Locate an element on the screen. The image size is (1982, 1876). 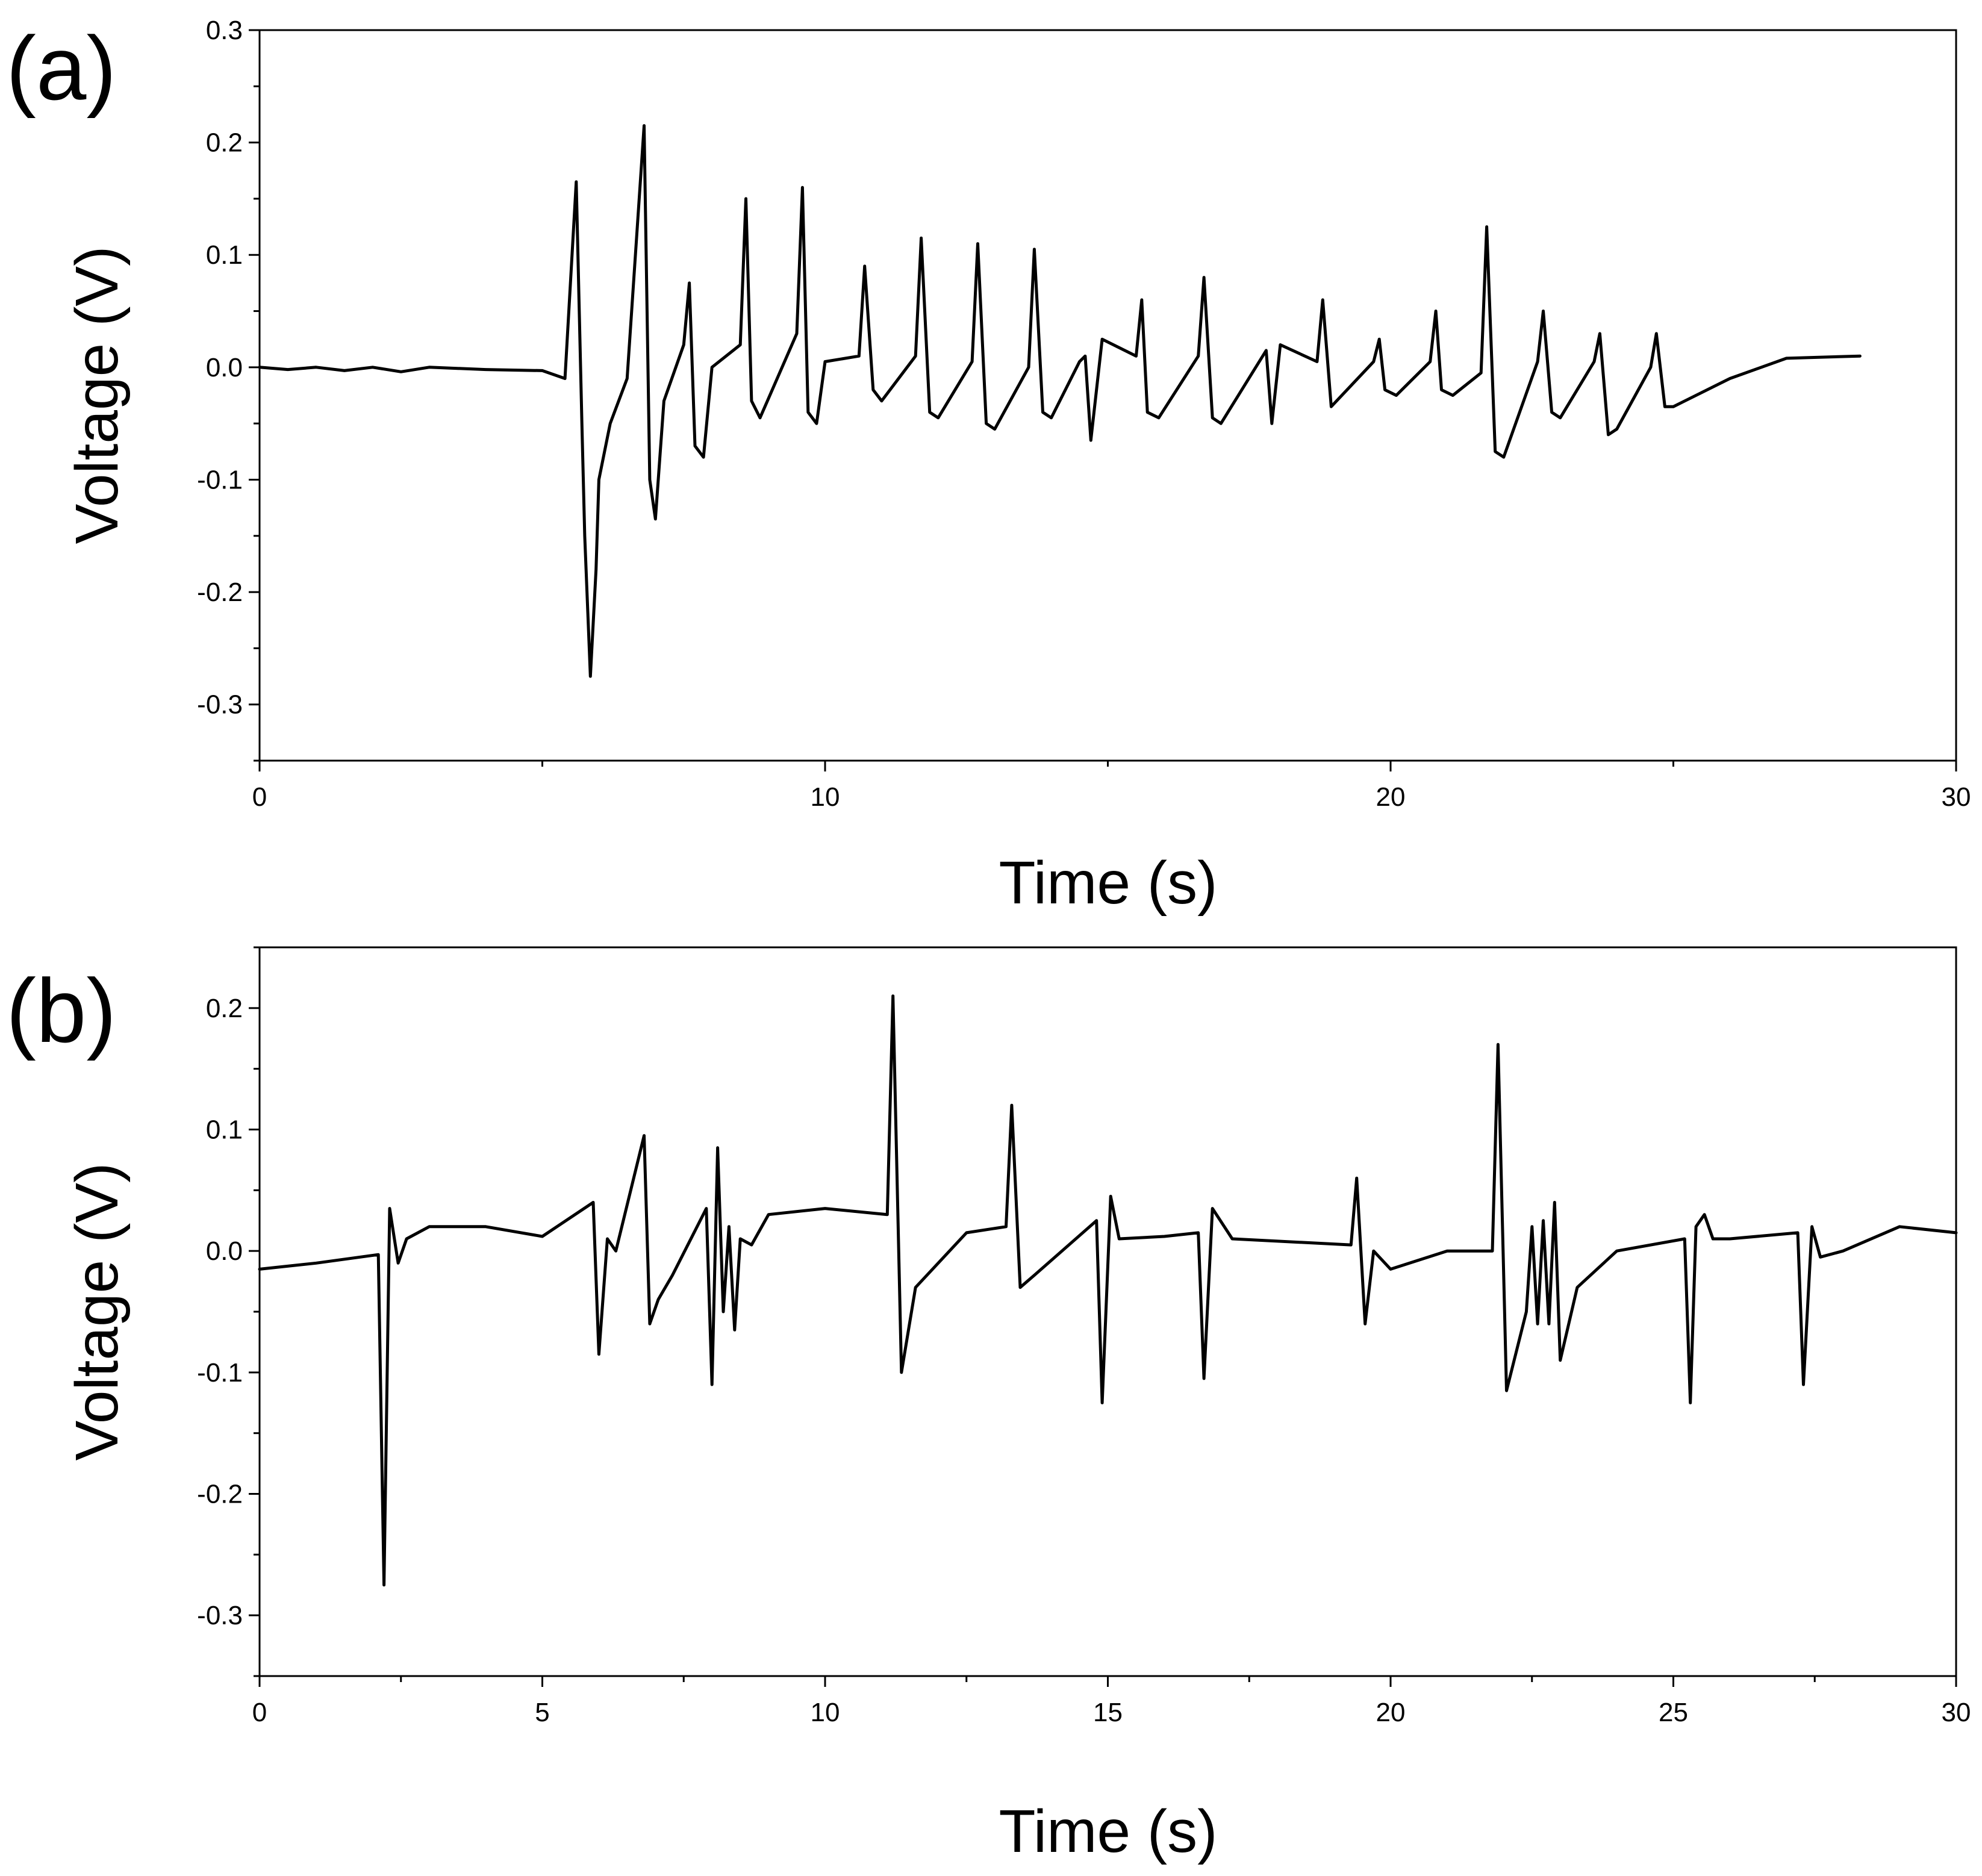
panel-a-x-tick-label: 20 is located at coordinates (1391, 797).